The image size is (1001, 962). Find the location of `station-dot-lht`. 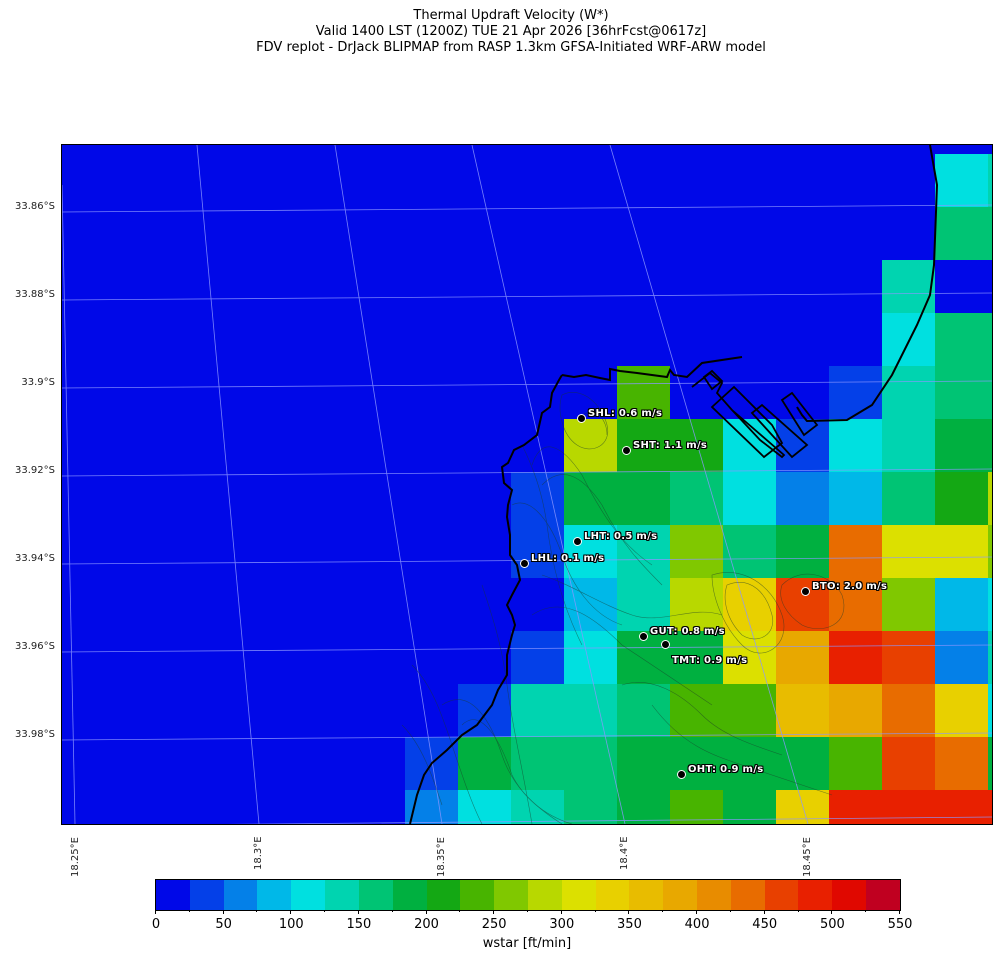

station-dot-lht is located at coordinates (577, 541).